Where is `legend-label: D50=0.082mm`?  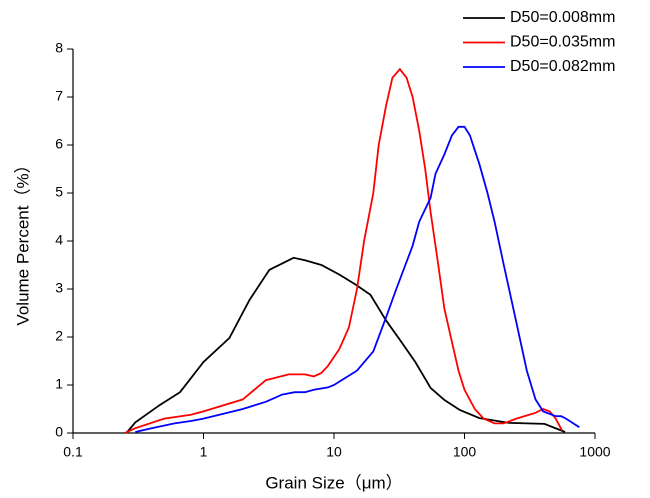
legend-label: D50=0.082mm is located at coordinates (562, 66).